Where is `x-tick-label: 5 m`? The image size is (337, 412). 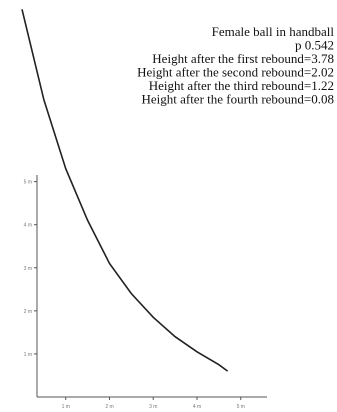
x-tick-label: 5 m is located at coordinates (241, 407).